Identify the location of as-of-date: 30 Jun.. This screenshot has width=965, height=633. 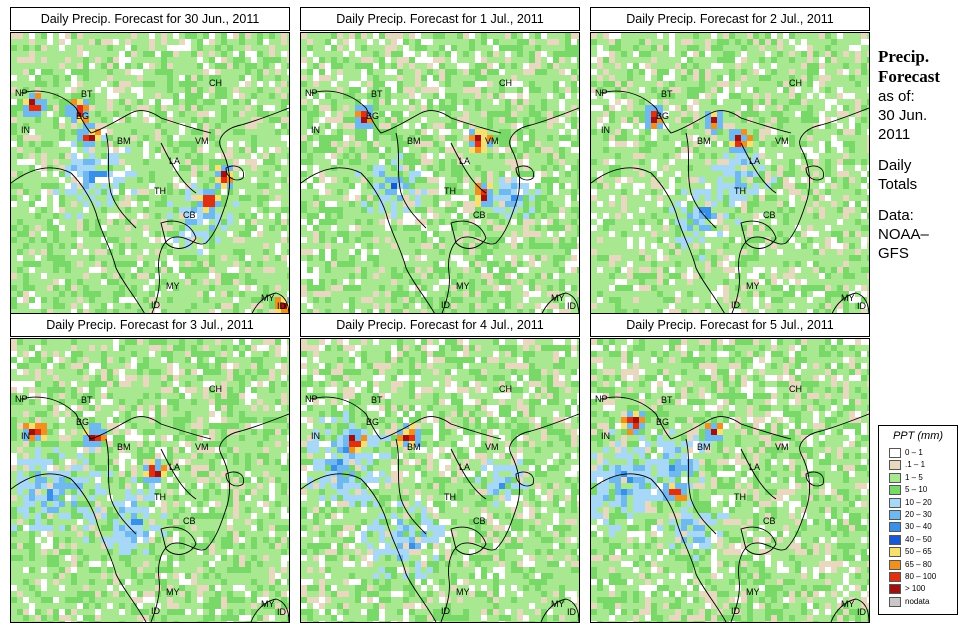
(903, 115).